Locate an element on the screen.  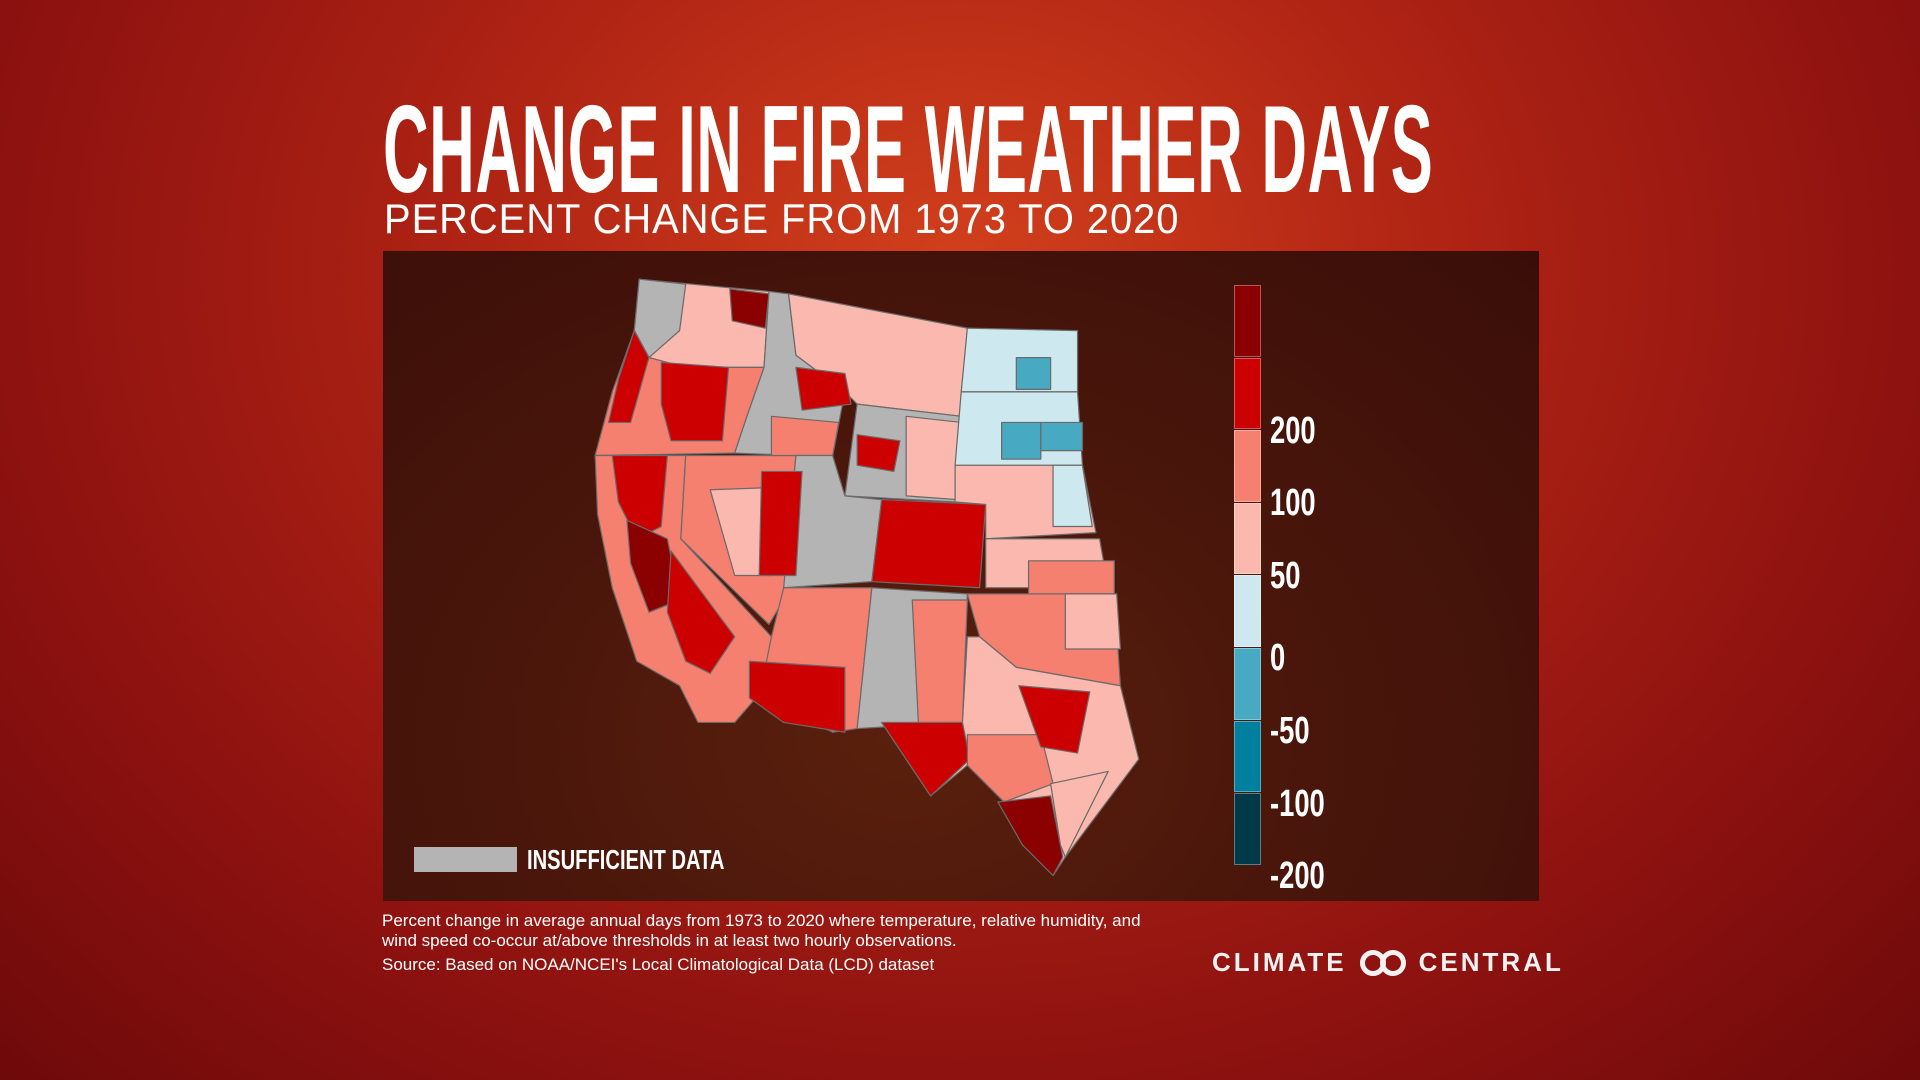
map-region-new-mexico-east is located at coordinates (939, 661).